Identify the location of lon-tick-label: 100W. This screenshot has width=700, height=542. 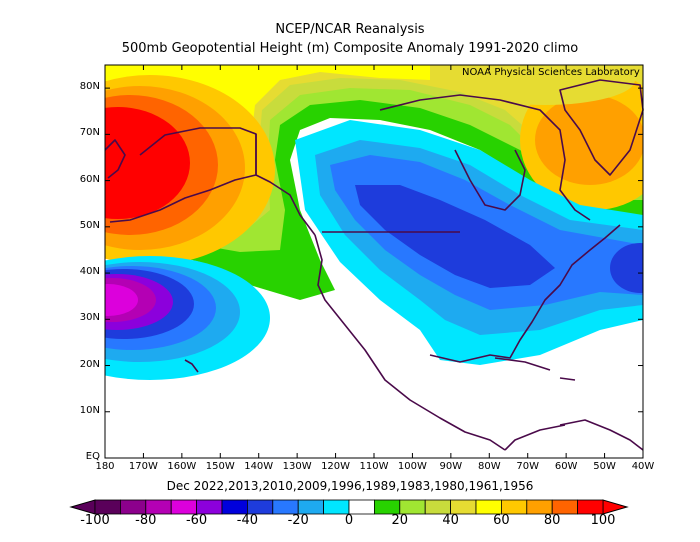
(412, 466).